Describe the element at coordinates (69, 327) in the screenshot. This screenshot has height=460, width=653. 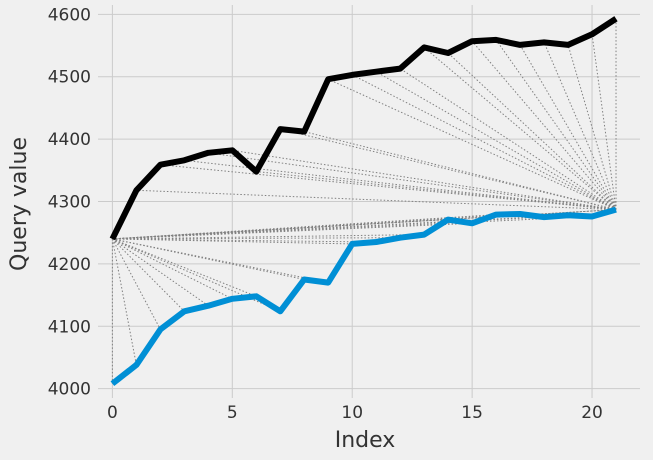
I see `y-tick-label: 4100` at that location.